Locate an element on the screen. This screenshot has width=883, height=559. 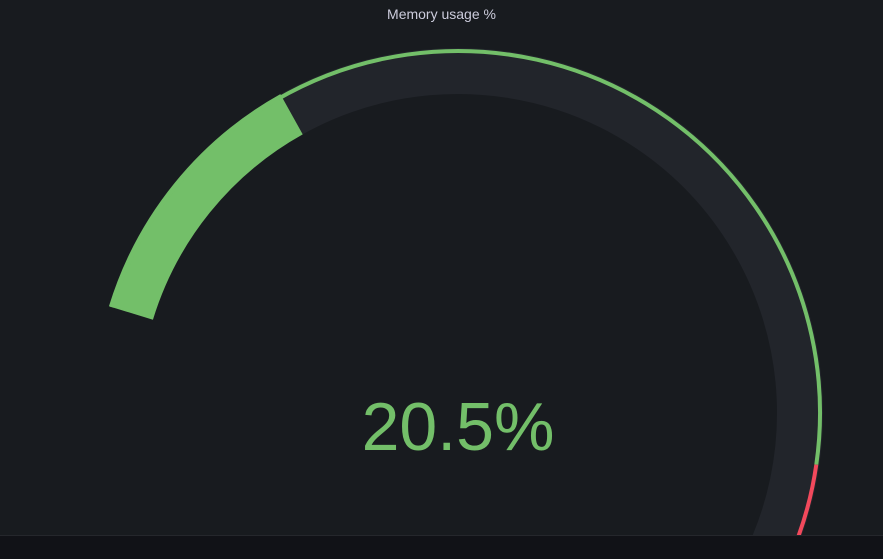
bottom-bar is located at coordinates (441, 547).